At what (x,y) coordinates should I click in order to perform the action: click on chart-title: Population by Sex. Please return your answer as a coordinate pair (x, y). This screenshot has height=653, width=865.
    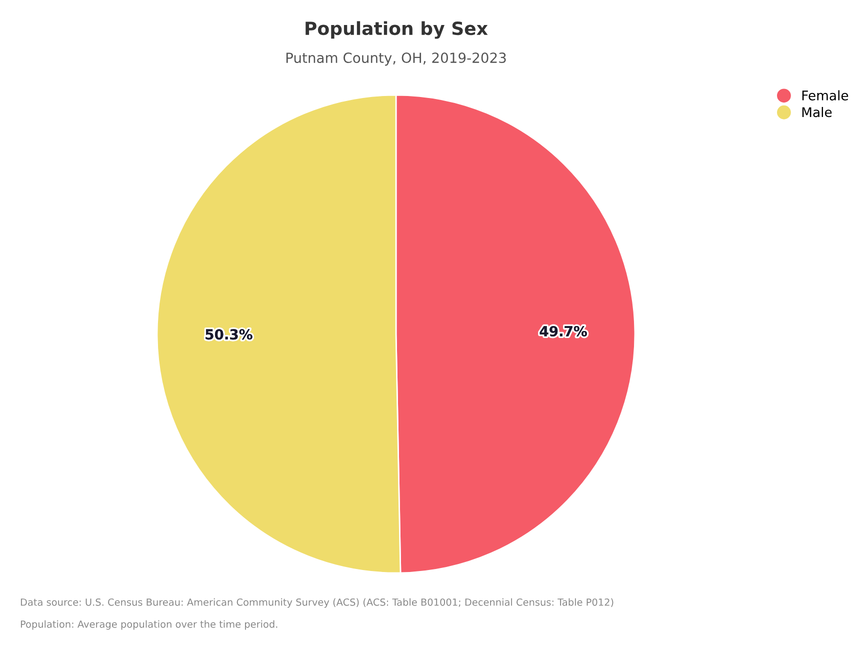
    Looking at the image, I should click on (397, 30).